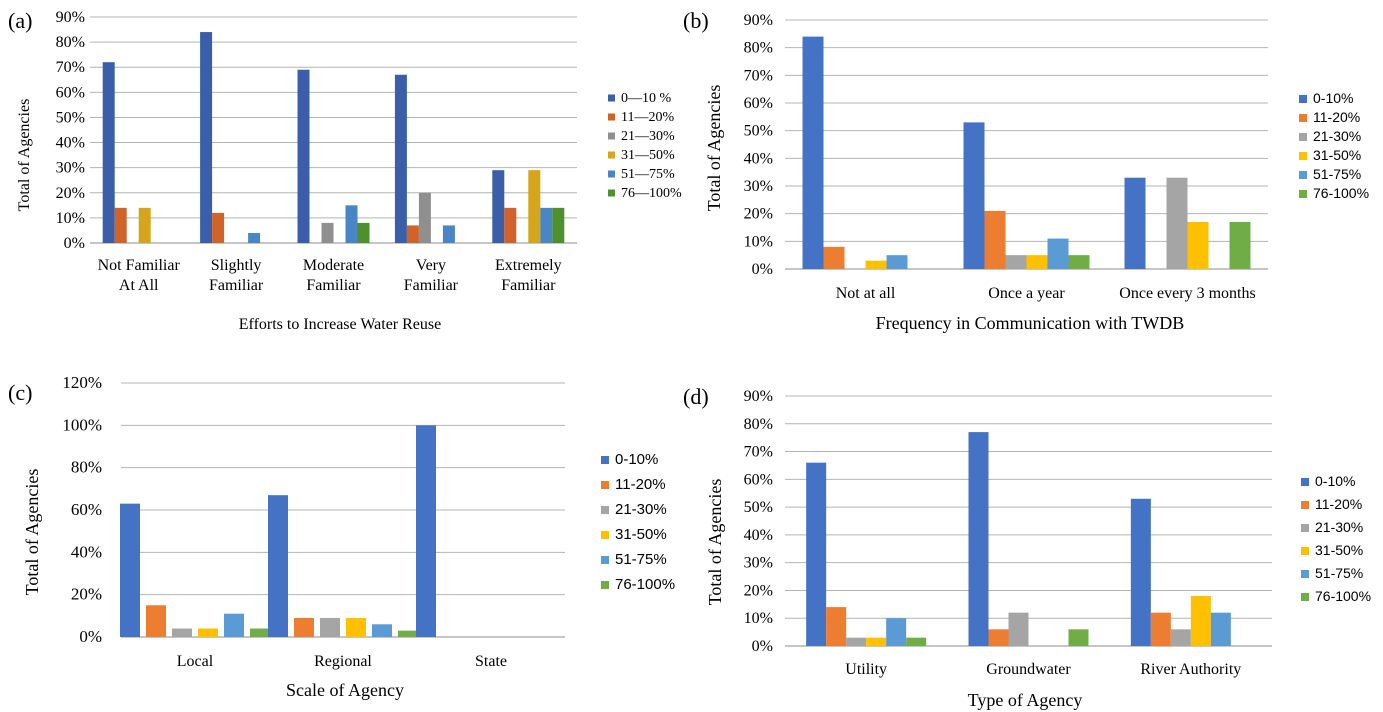 The image size is (1383, 712). Describe the element at coordinates (82, 424) in the screenshot. I see `y-tick-label: 100%` at that location.